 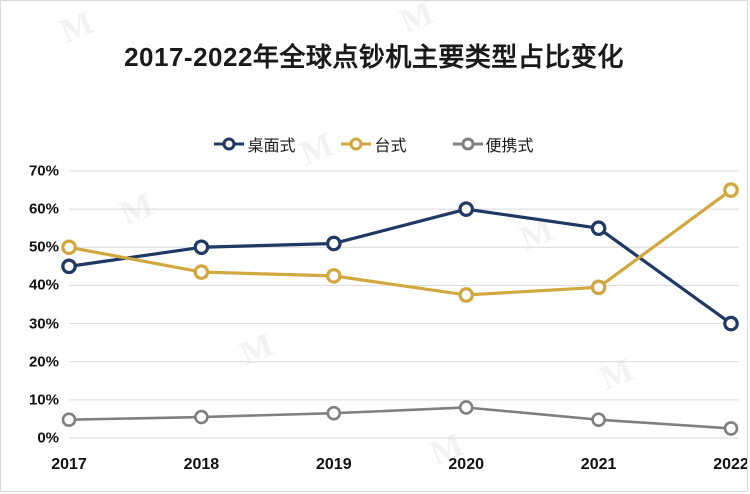 What do you see at coordinates (69, 464) in the screenshot?
I see `x-axis-tick-label: 2017` at bounding box center [69, 464].